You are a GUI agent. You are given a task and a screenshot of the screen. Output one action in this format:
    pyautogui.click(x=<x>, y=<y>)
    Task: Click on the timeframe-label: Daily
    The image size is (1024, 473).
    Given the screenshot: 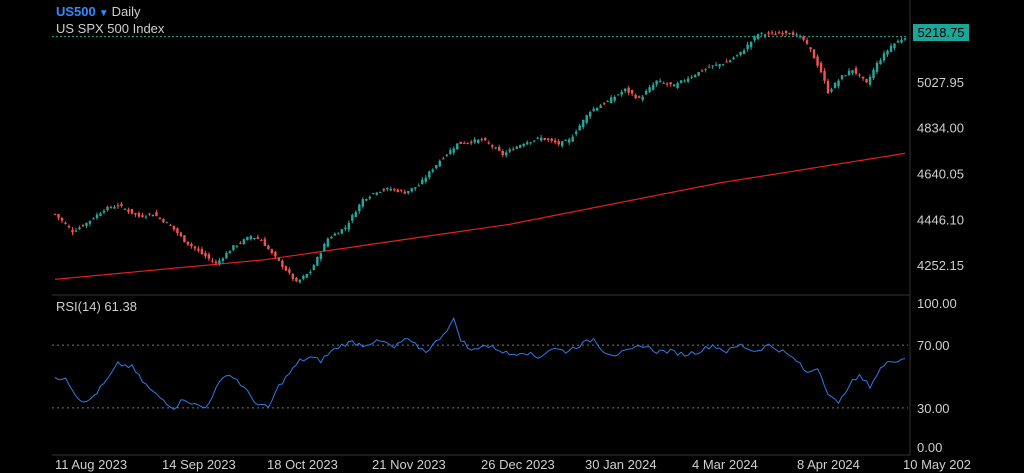 What is the action you would take?
    pyautogui.click(x=126, y=11)
    